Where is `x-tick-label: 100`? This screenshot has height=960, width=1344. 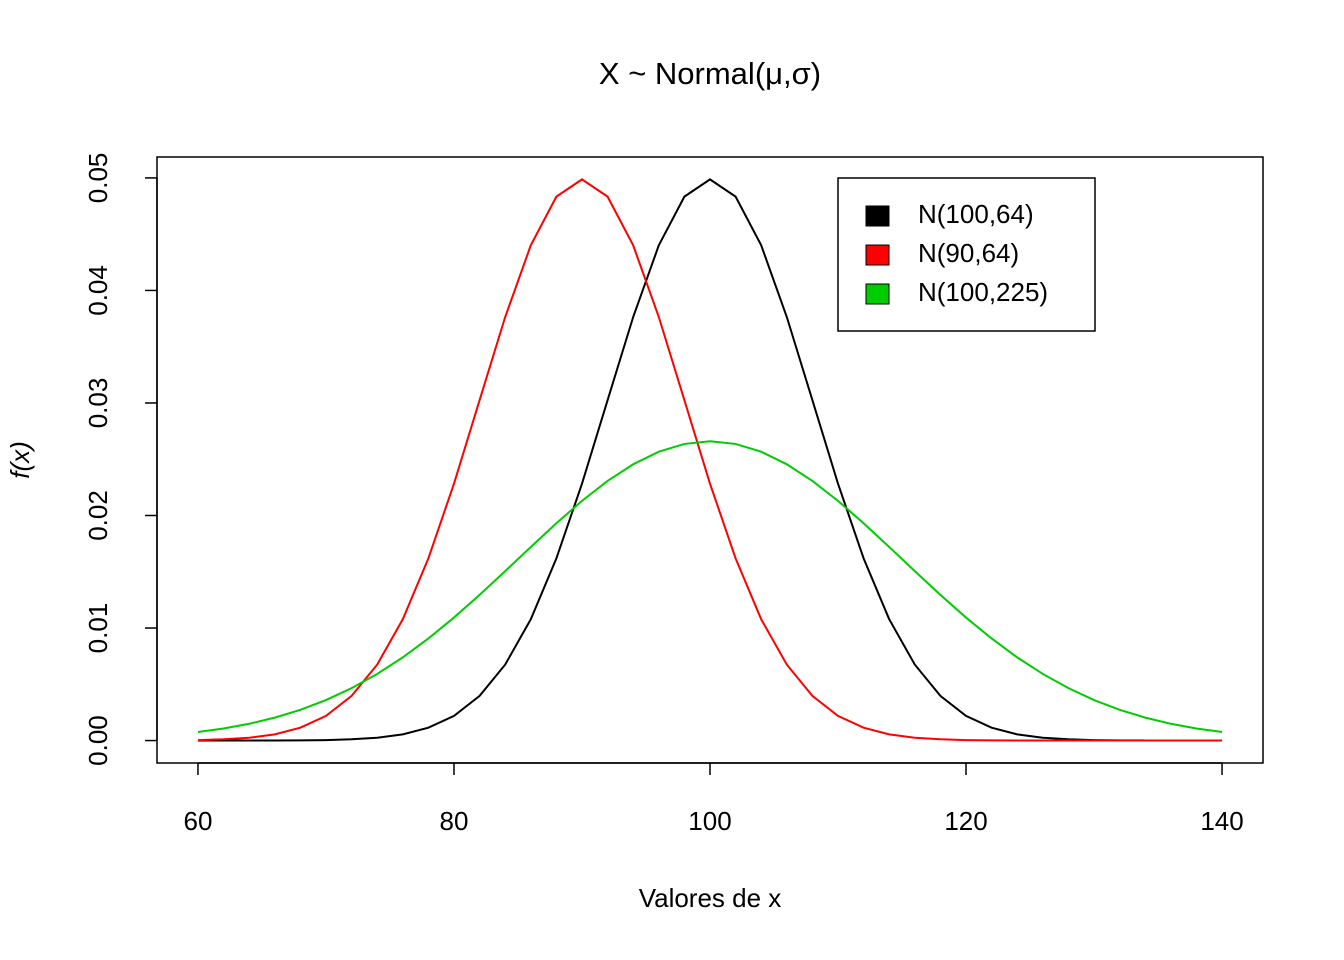
x-tick-label: 100 is located at coordinates (709, 821).